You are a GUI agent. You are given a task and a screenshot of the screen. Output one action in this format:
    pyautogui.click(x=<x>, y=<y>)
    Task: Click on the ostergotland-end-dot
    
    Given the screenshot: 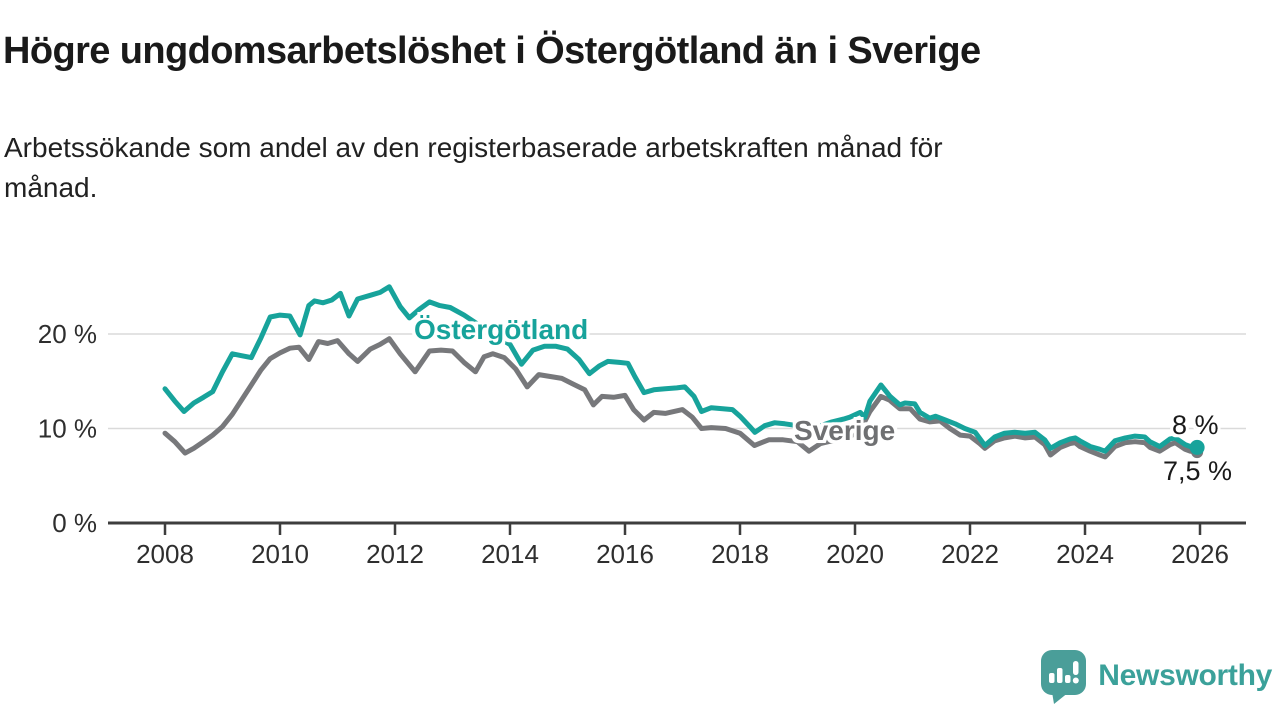 What is the action you would take?
    pyautogui.click(x=1197, y=447)
    